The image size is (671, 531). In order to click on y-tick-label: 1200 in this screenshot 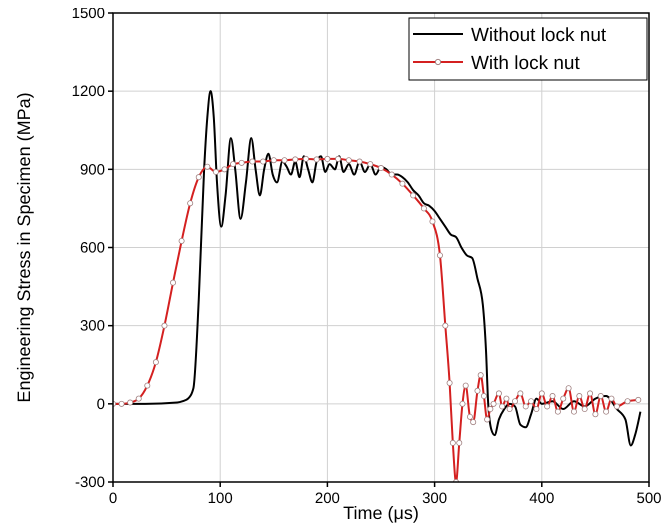, I will do `click(88, 91)`.